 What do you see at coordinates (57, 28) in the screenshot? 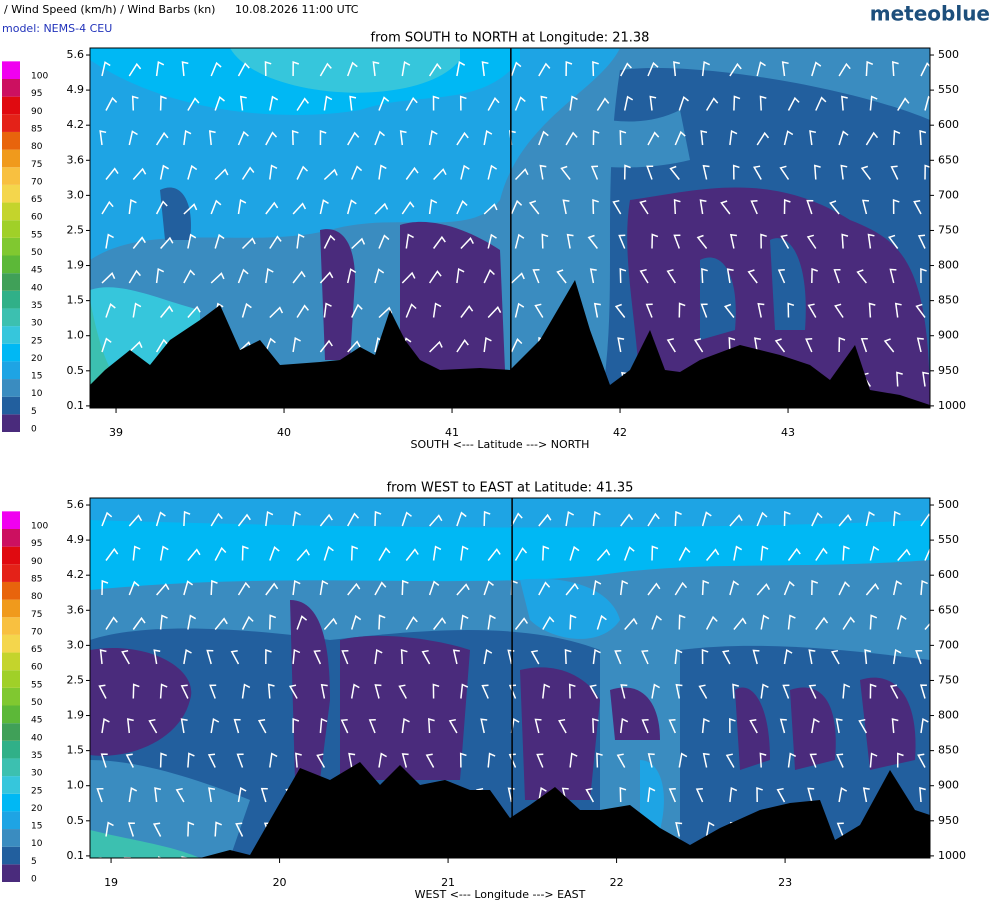
I see `model: model: NEMS-4 CEU` at bounding box center [57, 28].